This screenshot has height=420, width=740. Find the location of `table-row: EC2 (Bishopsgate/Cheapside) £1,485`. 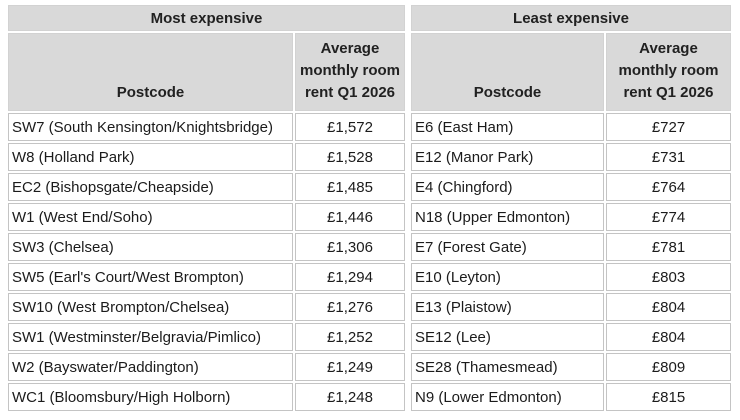

table-row: EC2 (Bishopsgate/Cheapside) £1,485 is located at coordinates (206, 187).